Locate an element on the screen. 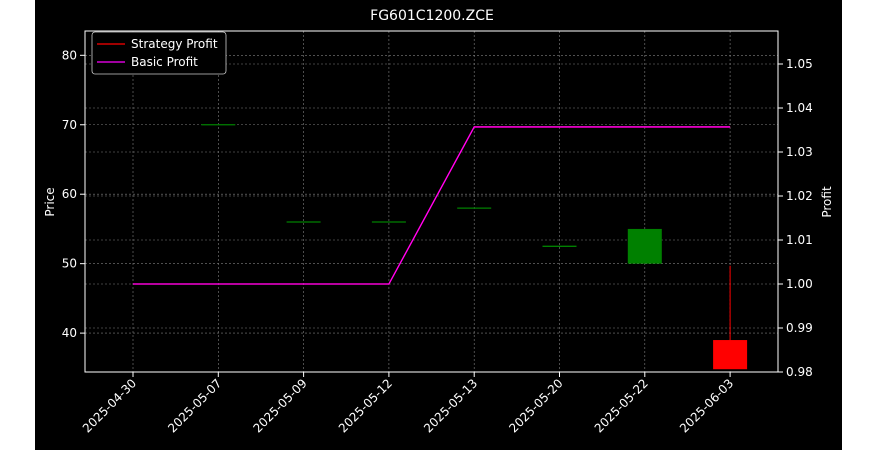 The height and width of the screenshot is (450, 878). y-axis-label-left: Price is located at coordinates (50, 201).